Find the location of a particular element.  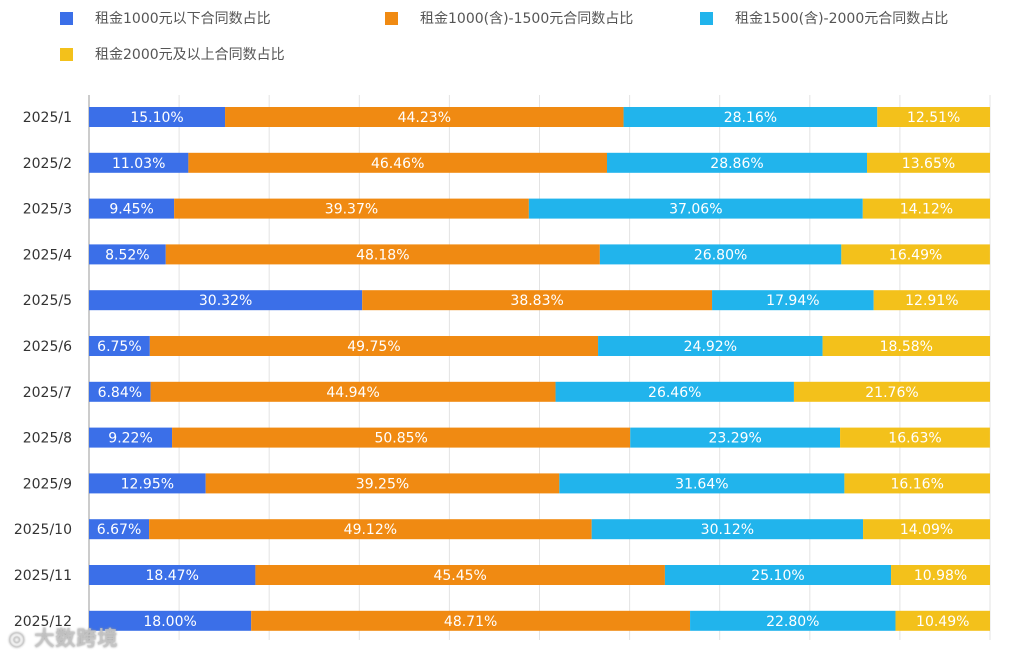

watermark-logo: ◎ 大数跨境 is located at coordinates (63, 638).